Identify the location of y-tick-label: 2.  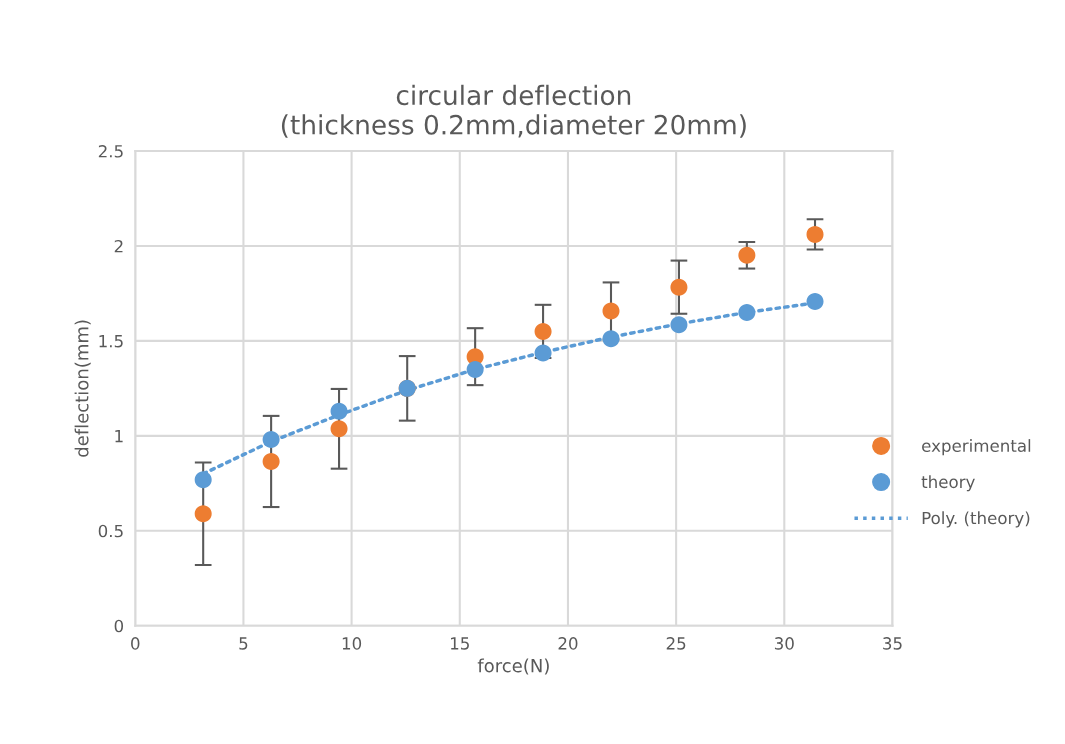
(118, 246).